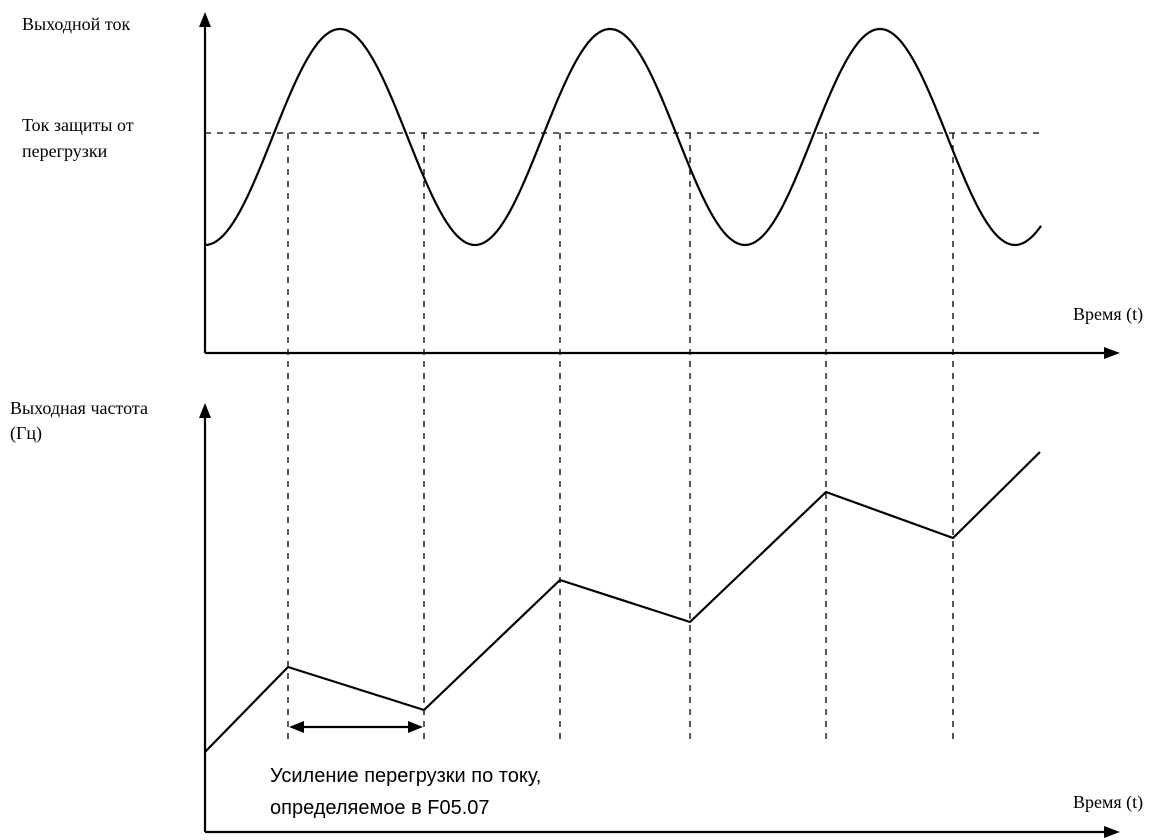 Image resolution: width=1163 pixels, height=840 pixels. Describe the element at coordinates (65, 151) in the screenshot. I see `threshold-label-line2: перегрузки` at that location.